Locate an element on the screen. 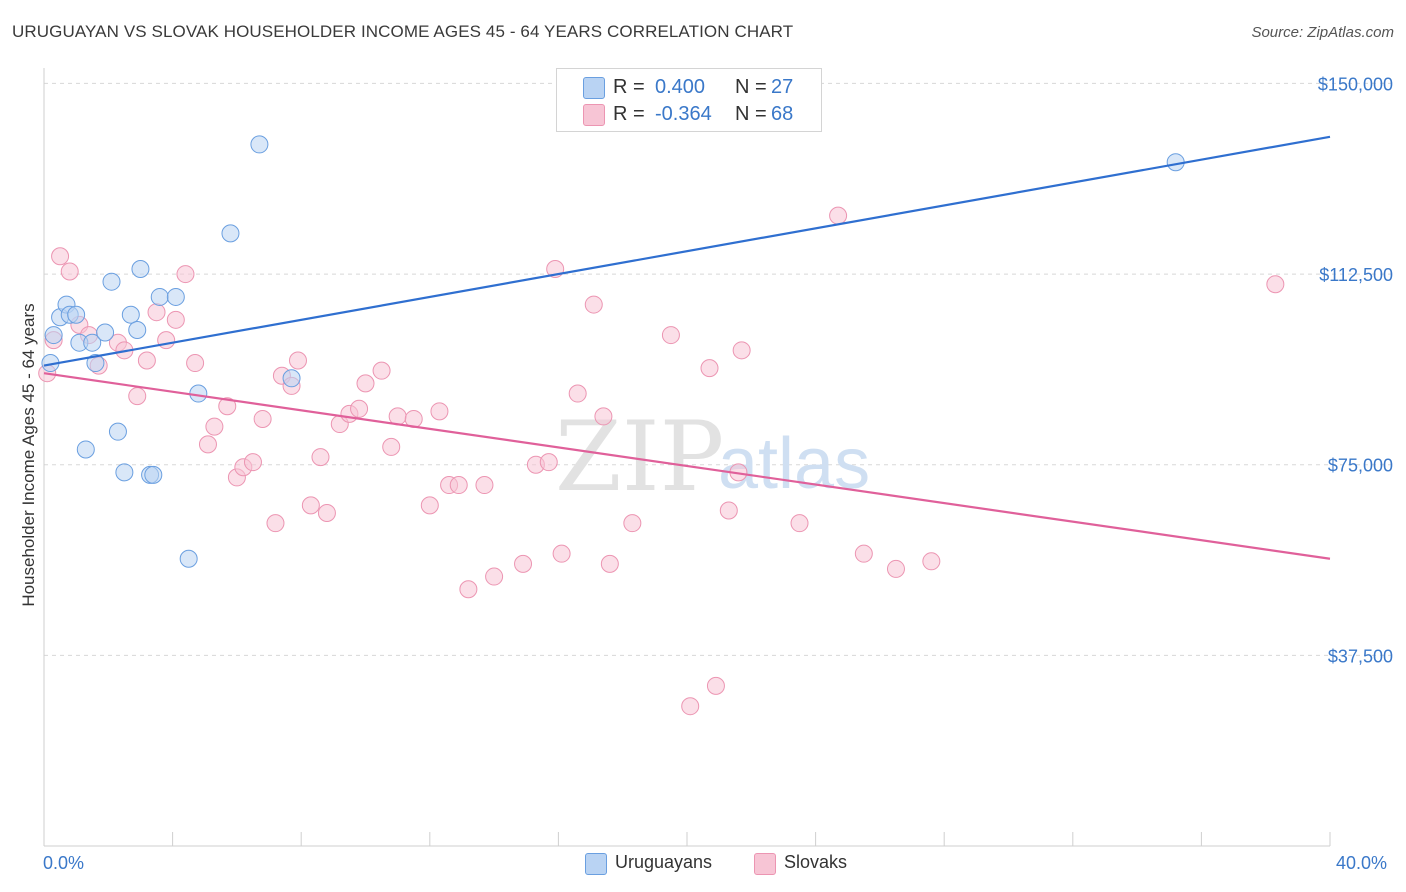 This screenshot has height=892, width=1406. watermark: ZIP atlas is located at coordinates (712, 457).